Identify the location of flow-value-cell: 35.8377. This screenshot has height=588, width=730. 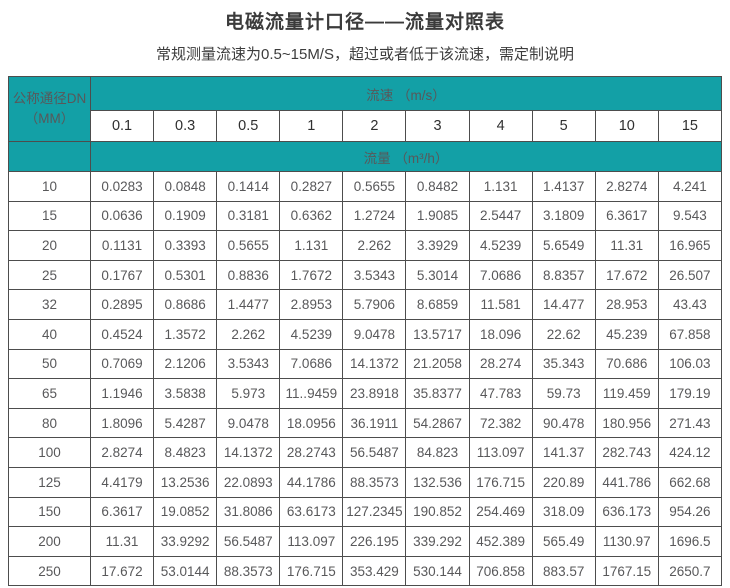
(437, 393).